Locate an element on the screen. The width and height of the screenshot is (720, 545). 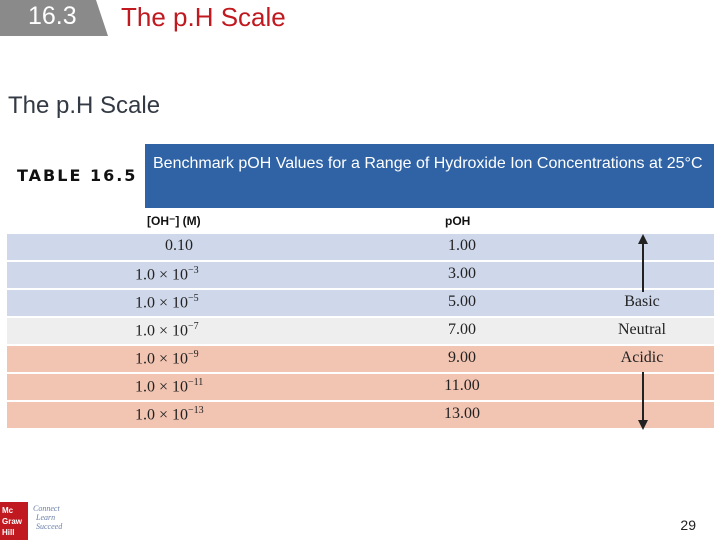
oh-exponent: −7 is located at coordinates (193, 326).